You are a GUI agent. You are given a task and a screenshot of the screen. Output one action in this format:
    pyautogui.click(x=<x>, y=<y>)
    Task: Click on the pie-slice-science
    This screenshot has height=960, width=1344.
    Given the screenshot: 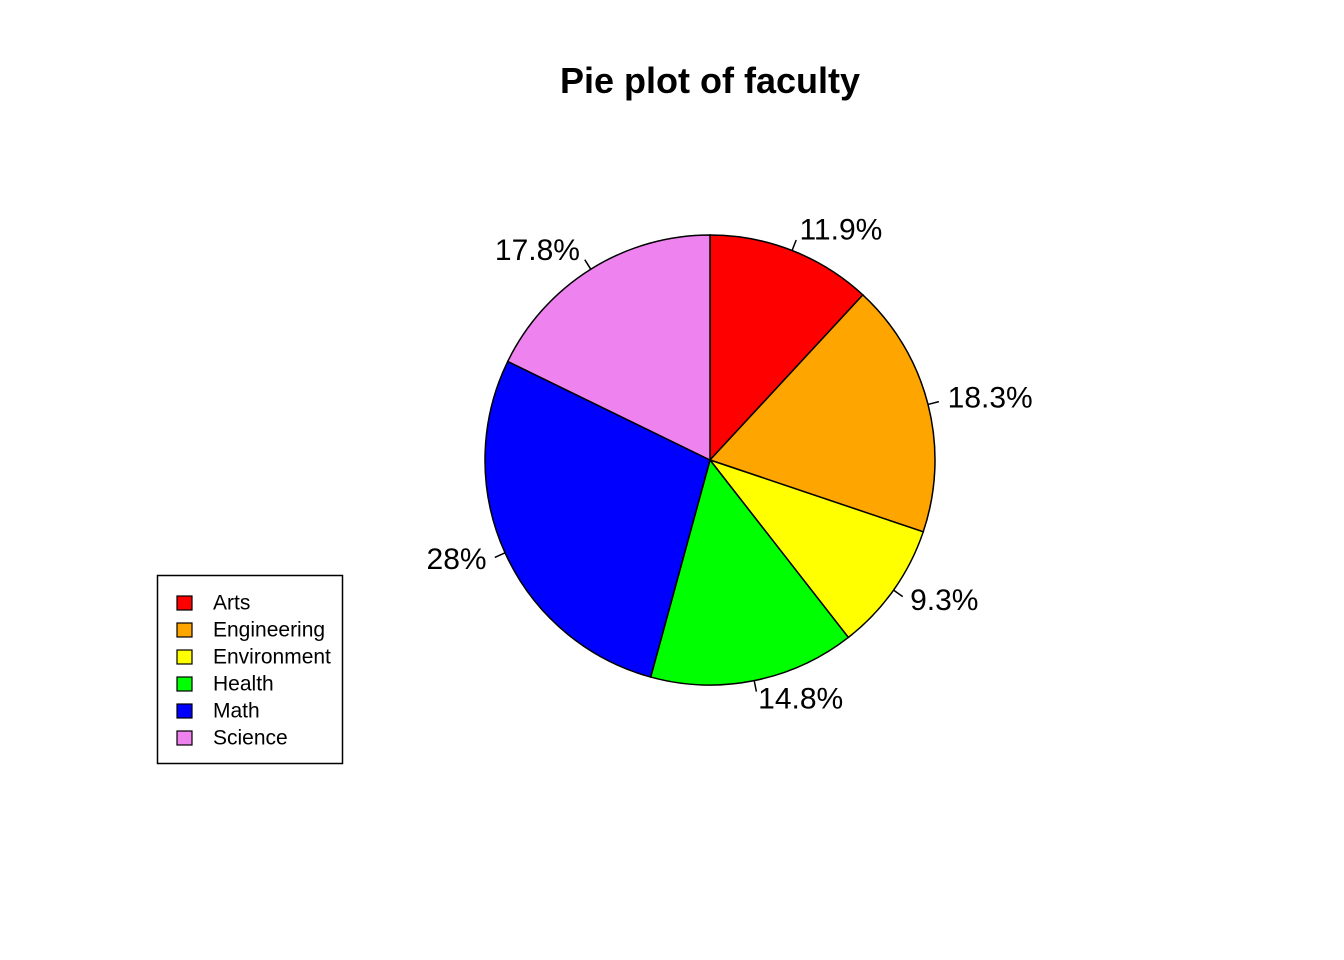 What is the action you would take?
    pyautogui.click(x=608, y=348)
    